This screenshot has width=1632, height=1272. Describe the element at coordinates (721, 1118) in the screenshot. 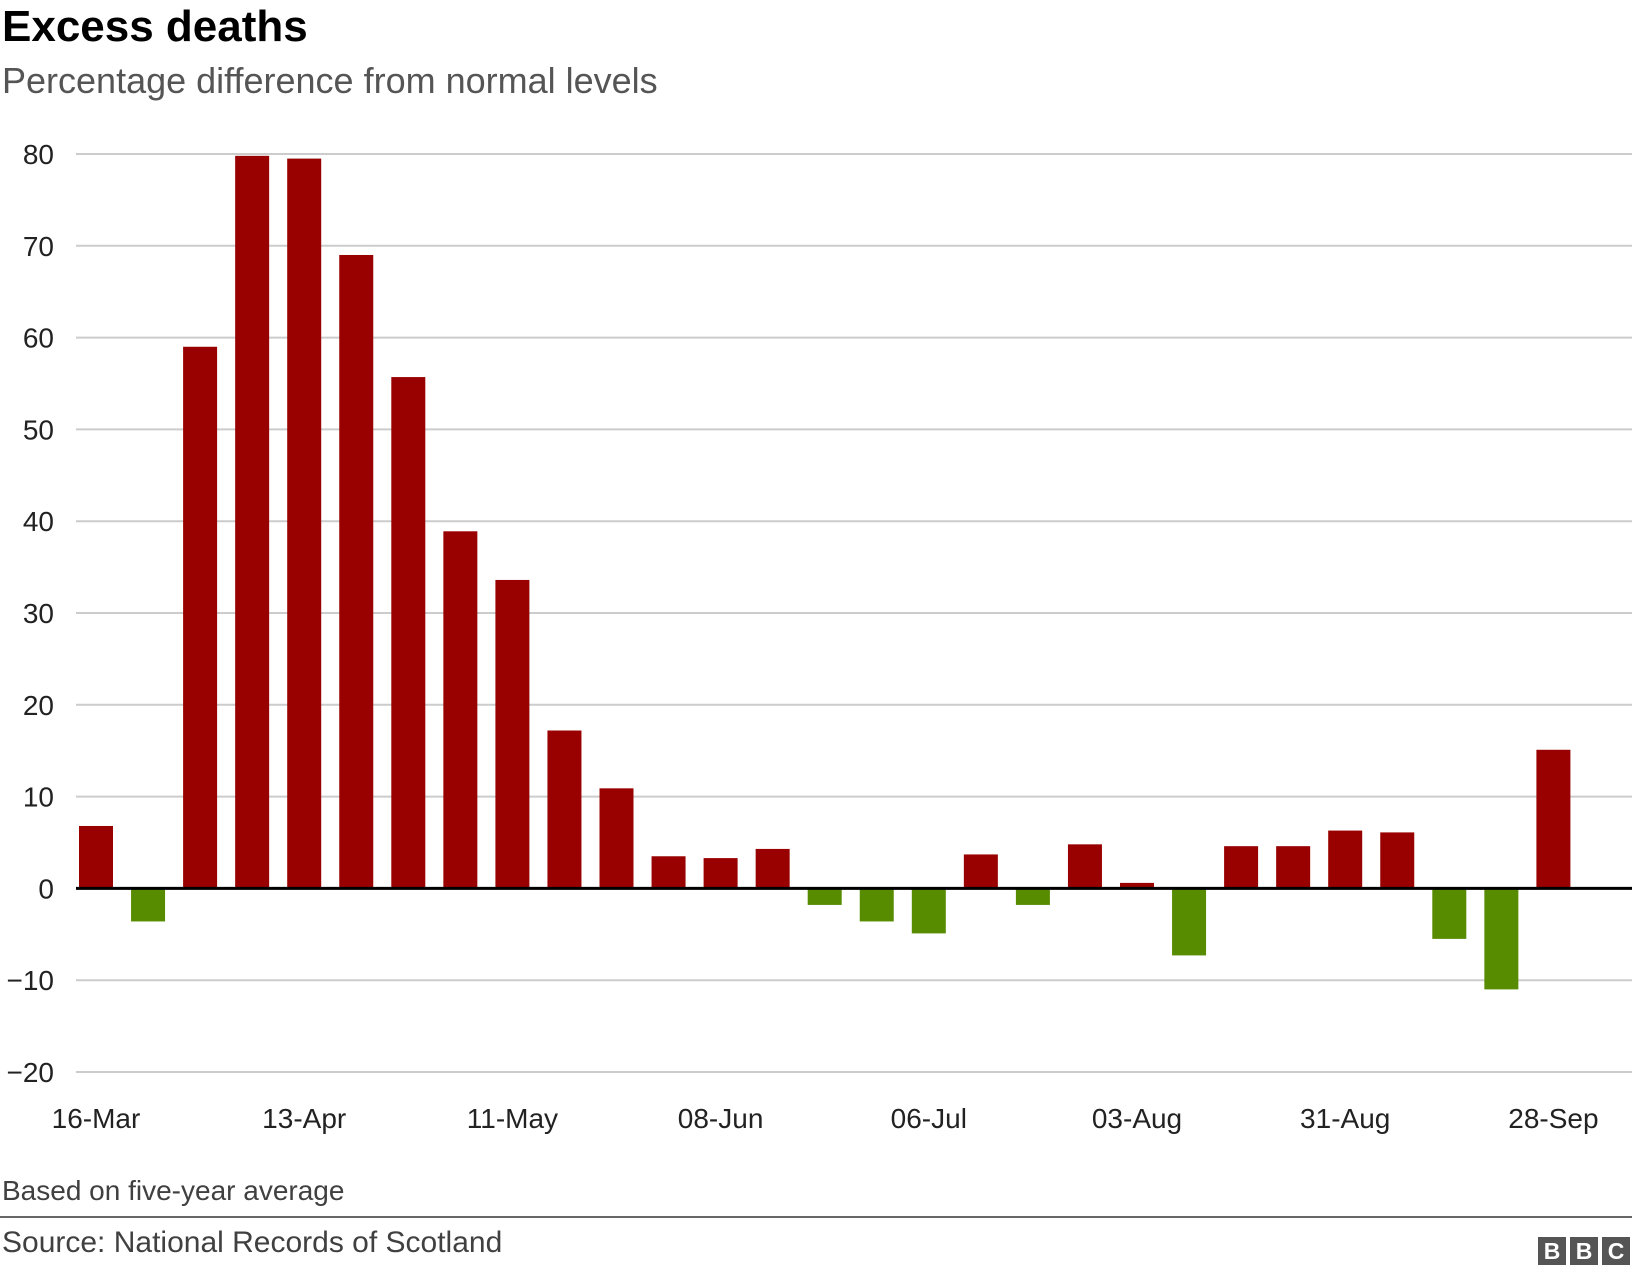

I see `x-tick-label: 08-Jun` at that location.